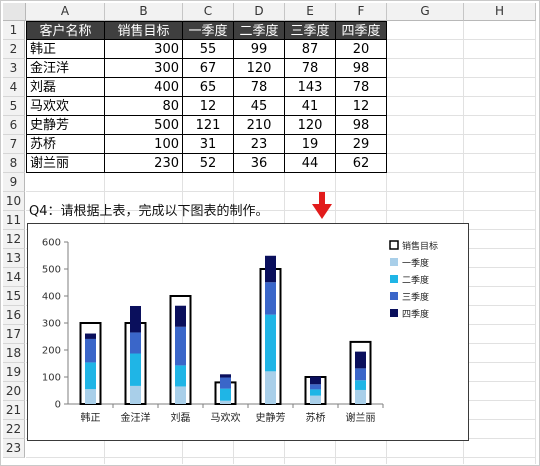 The image size is (540, 466). What do you see at coordinates (415, 297) in the screenshot?
I see `legend-label: 三季度` at bounding box center [415, 297].